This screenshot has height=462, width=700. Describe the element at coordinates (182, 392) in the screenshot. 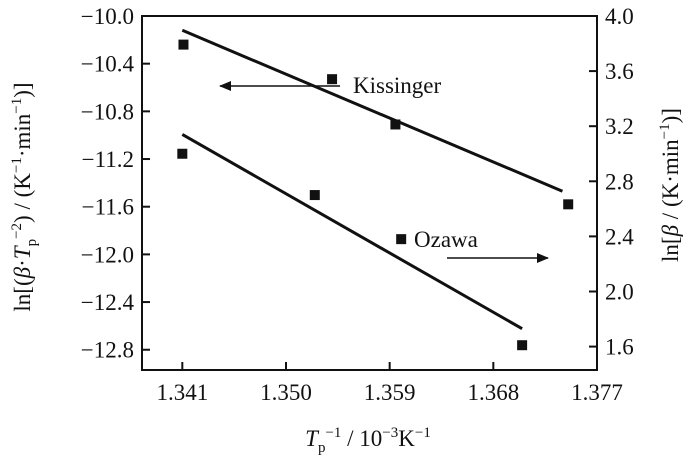

I see `x-tick-label: 1.341` at that location.